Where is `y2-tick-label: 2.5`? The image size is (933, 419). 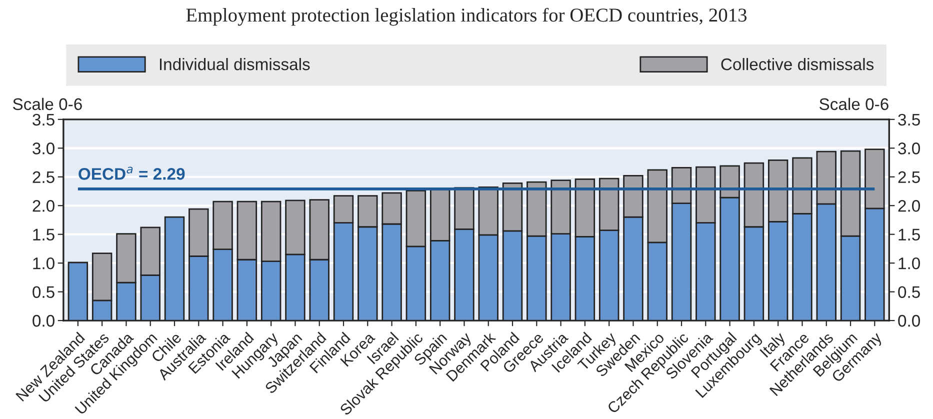
y2-tick-label: 2.5 is located at coordinates (909, 177).